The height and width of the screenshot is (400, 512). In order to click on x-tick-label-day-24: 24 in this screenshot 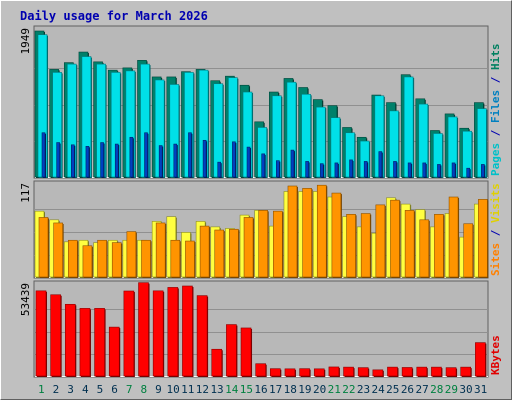, I will do `click(379, 389)`.